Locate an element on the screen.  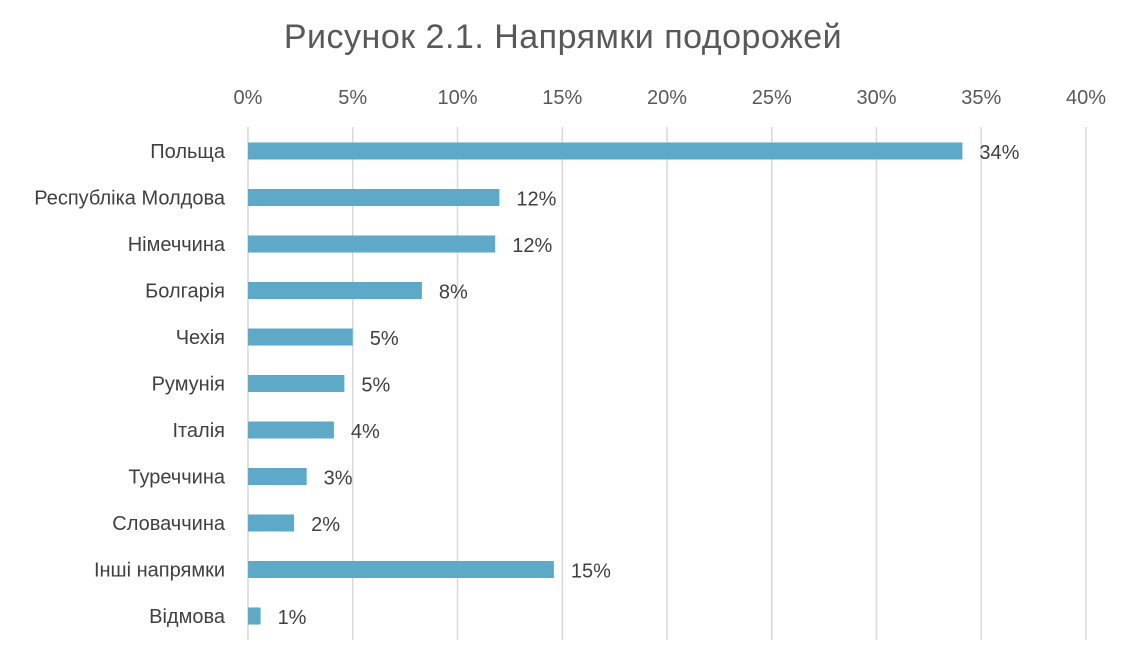
category-label: Румунія is located at coordinates (188, 385).